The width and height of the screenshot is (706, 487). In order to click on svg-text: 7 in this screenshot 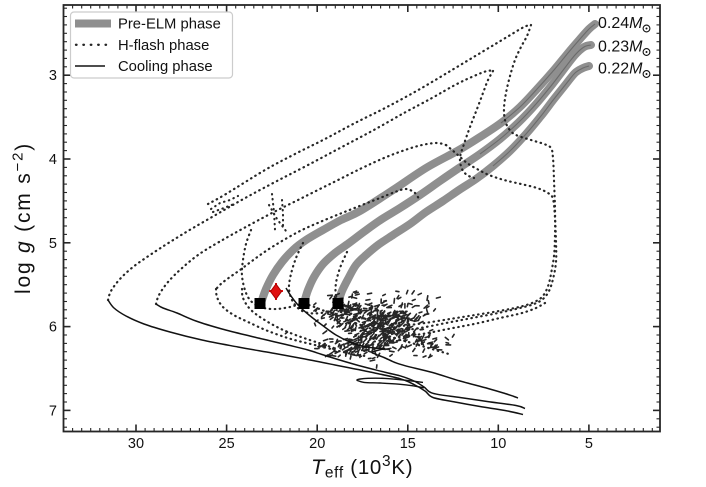, I will do `click(53, 411)`.